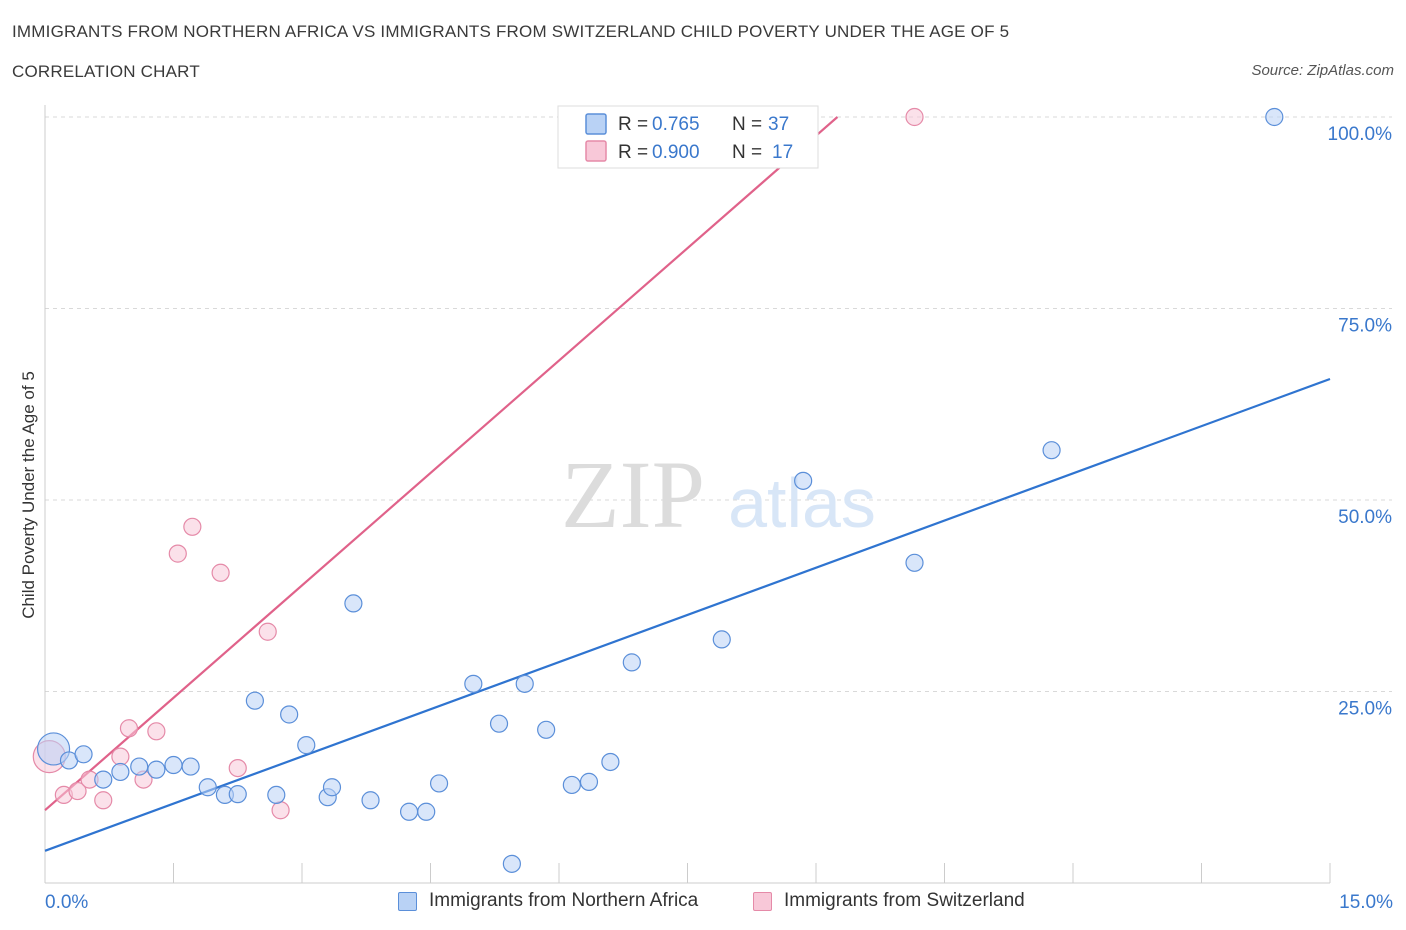 The image size is (1406, 930). Describe the element at coordinates (688, 137) in the screenshot. I see `correlation-legend: R = 0.765 N = 37 R = 0.900 N = 17` at that location.